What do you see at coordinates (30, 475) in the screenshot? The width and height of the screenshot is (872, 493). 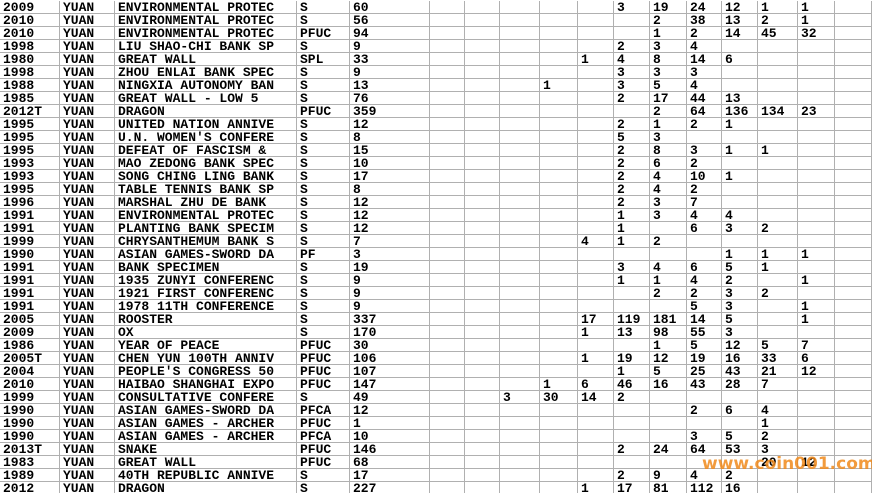 I see `year-cell: 1989` at bounding box center [30, 475].